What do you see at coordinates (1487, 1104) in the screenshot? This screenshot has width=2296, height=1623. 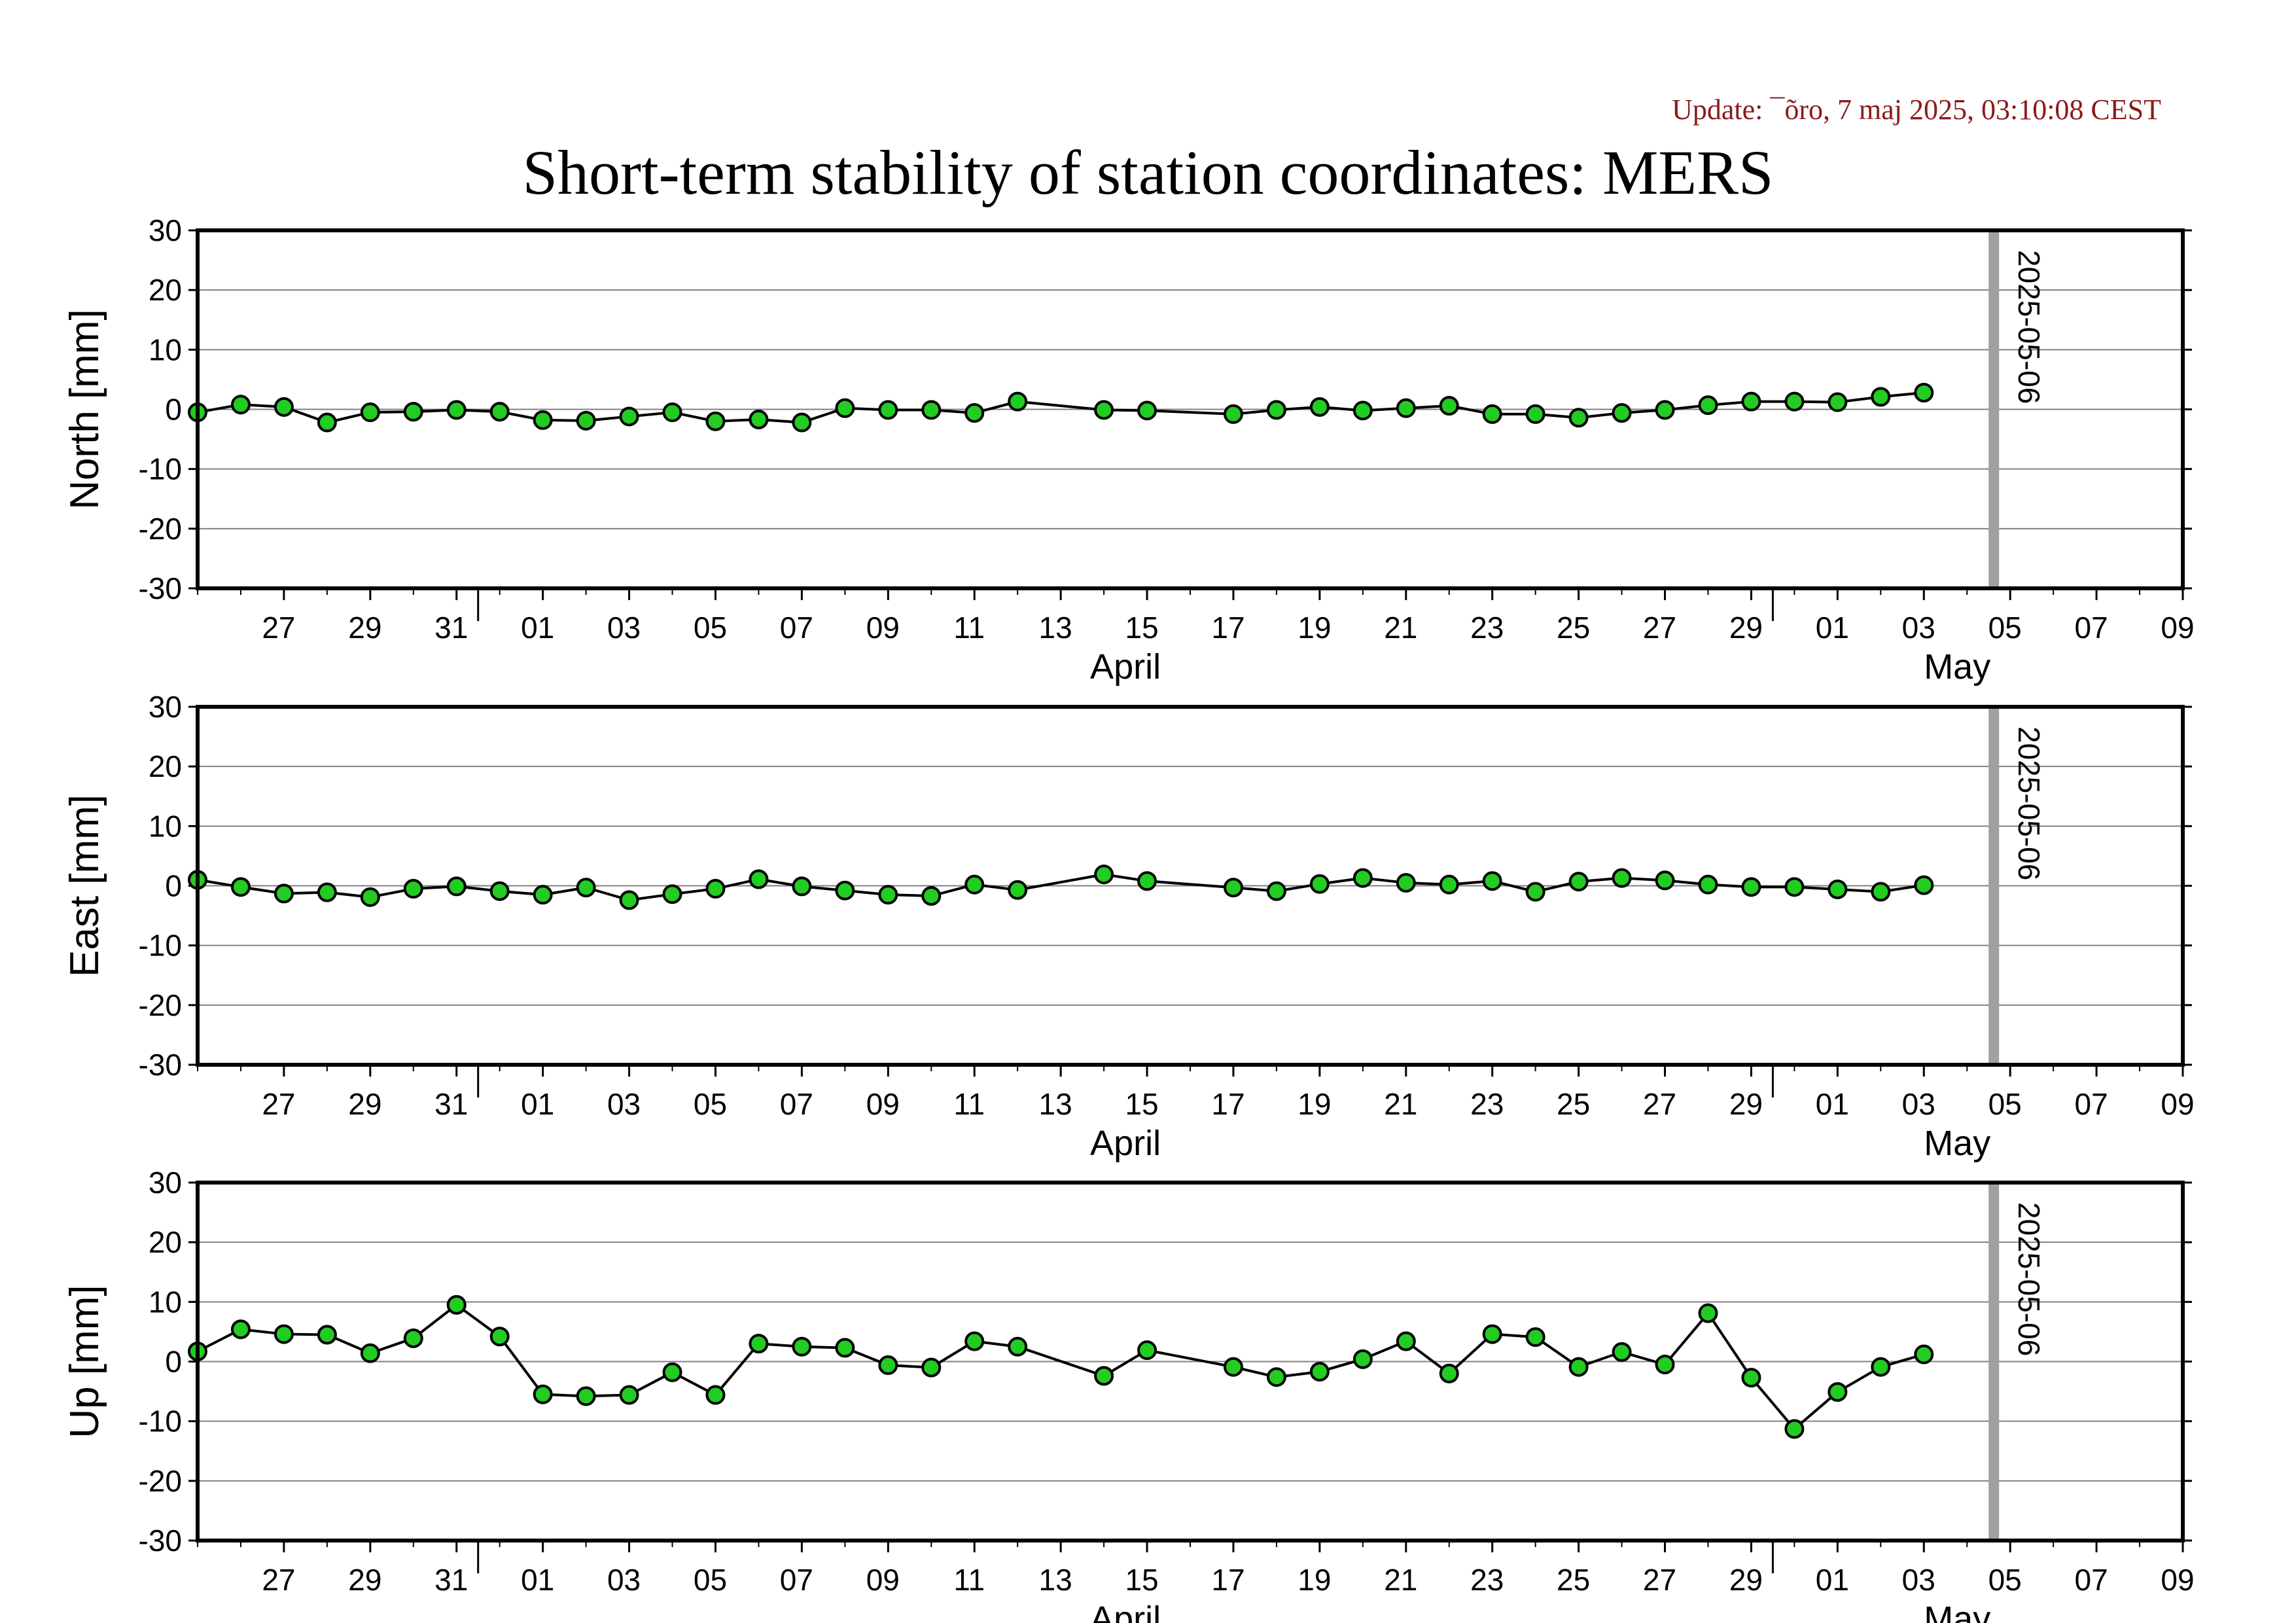 I see `x-tick-label: 23` at bounding box center [1487, 1104].